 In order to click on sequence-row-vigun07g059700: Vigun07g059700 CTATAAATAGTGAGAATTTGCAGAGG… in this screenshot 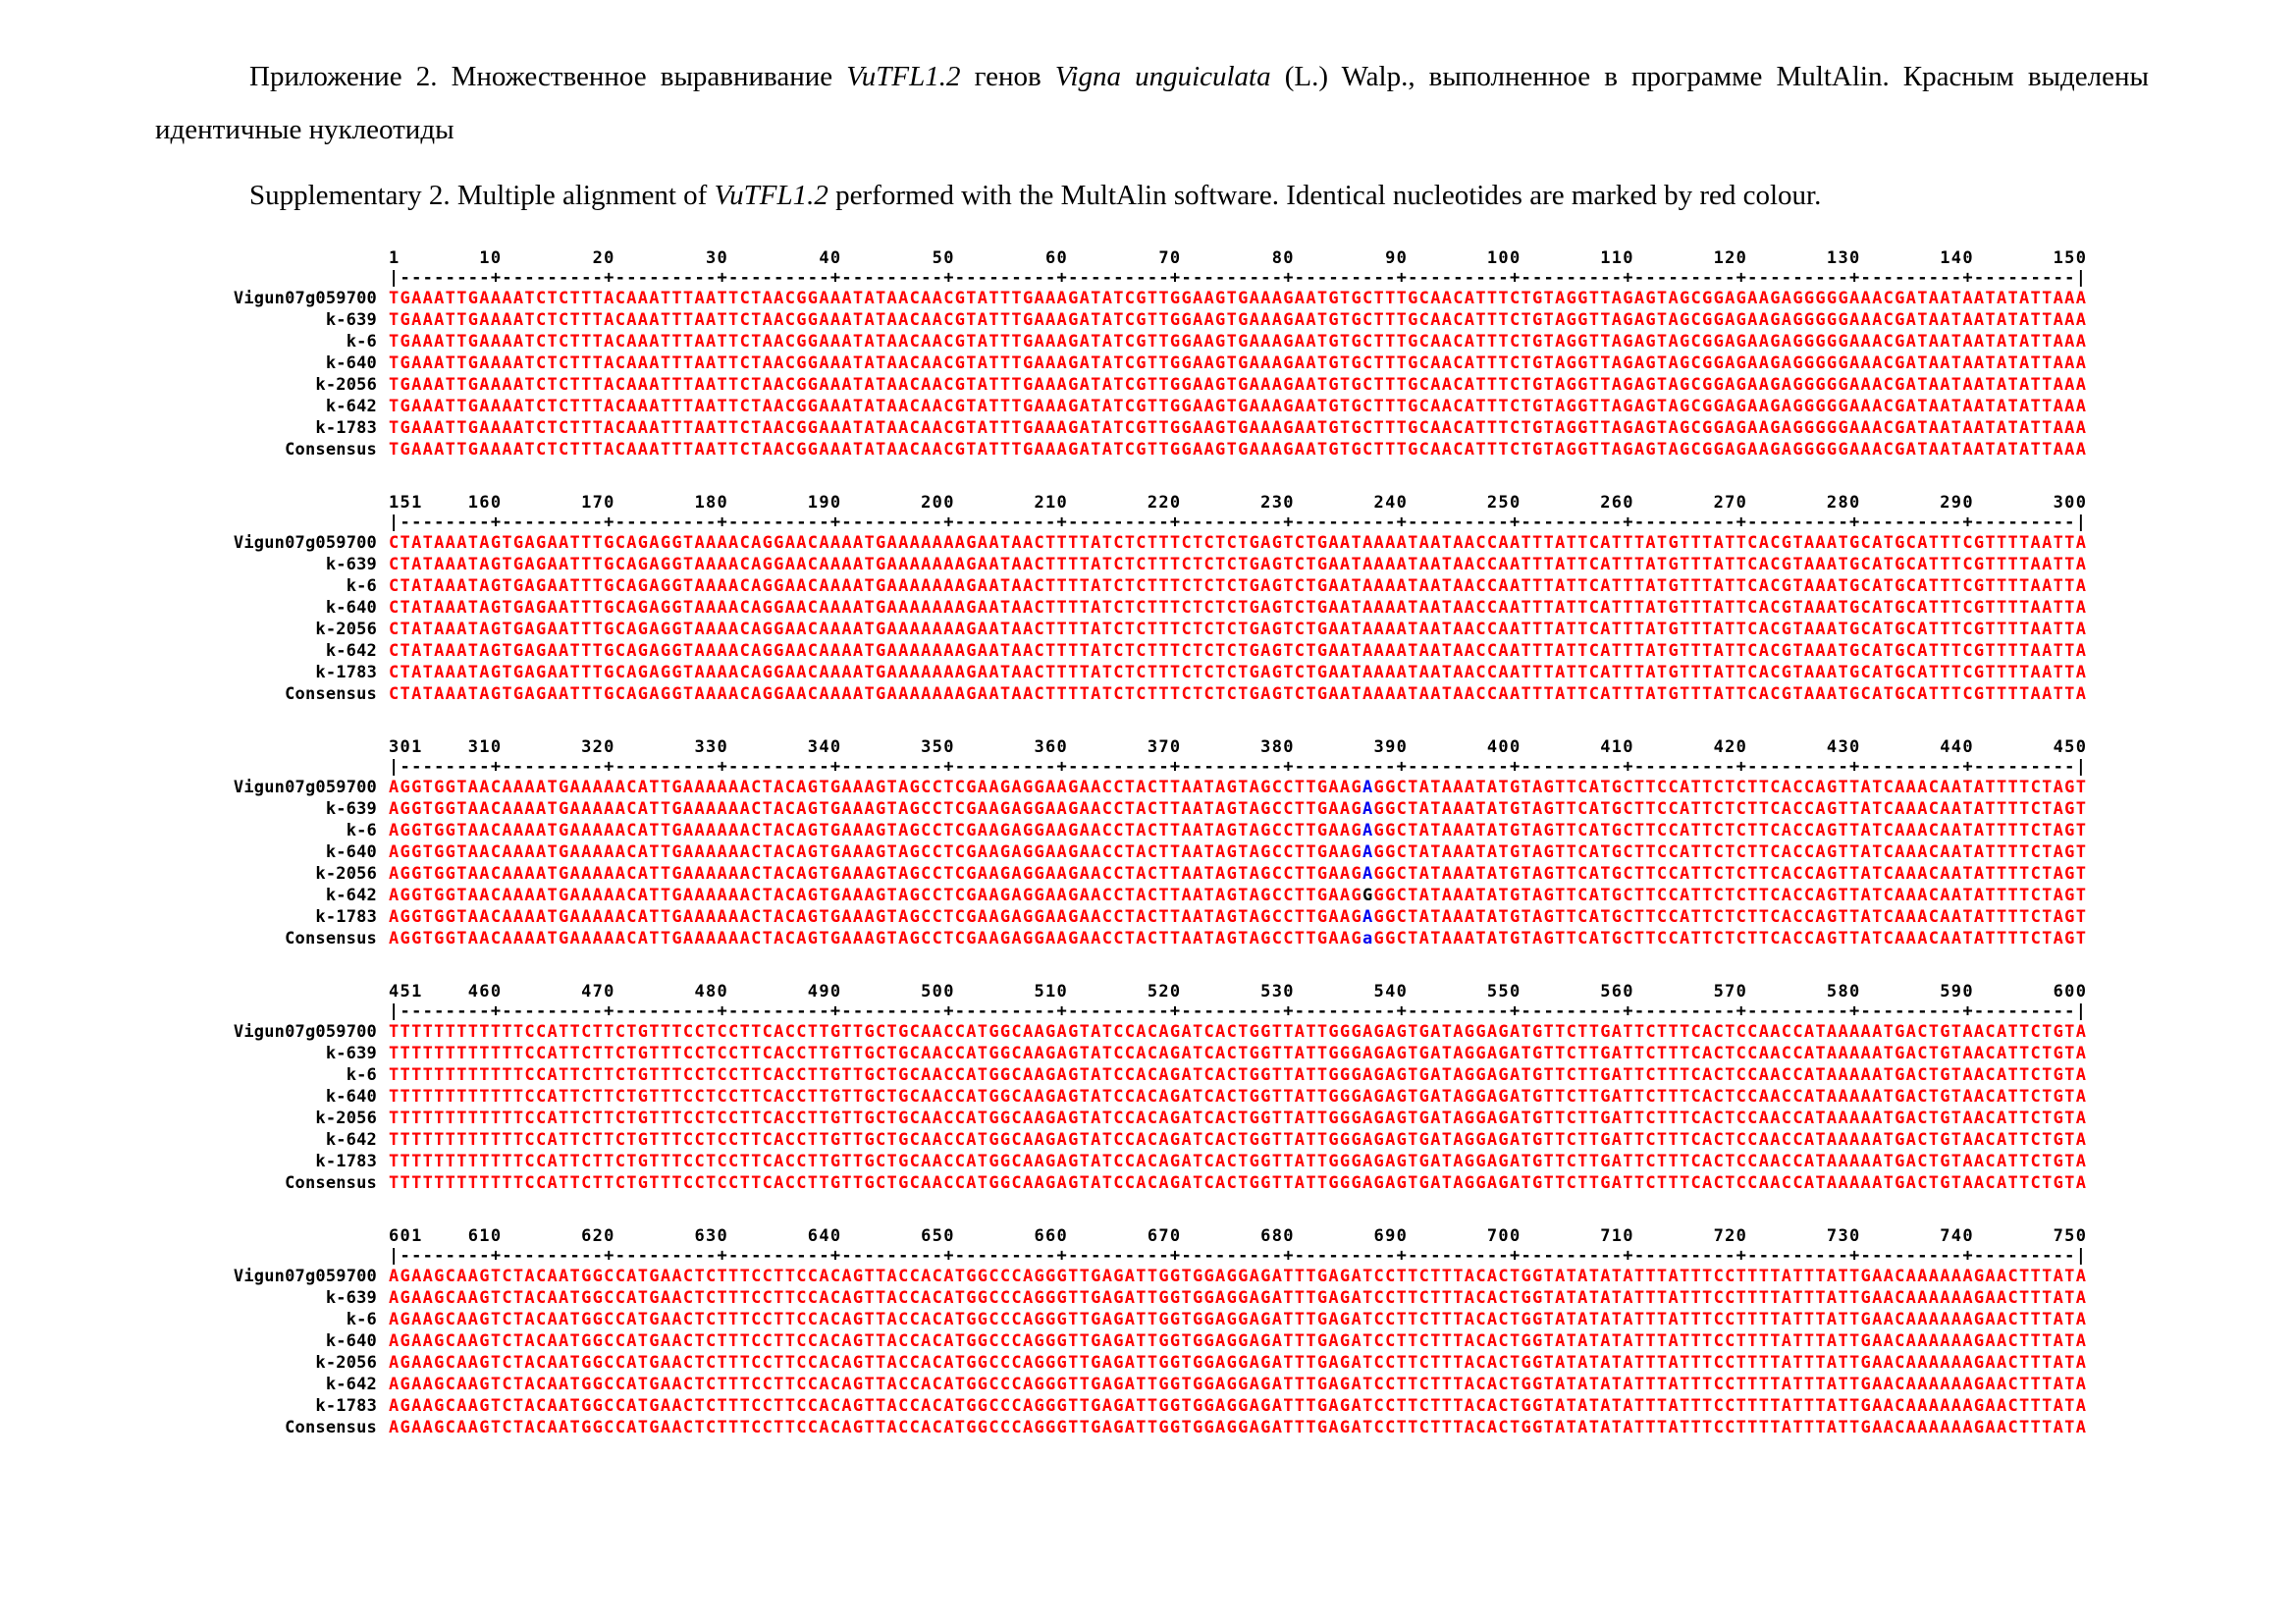, I will do `click(1148, 543)`.